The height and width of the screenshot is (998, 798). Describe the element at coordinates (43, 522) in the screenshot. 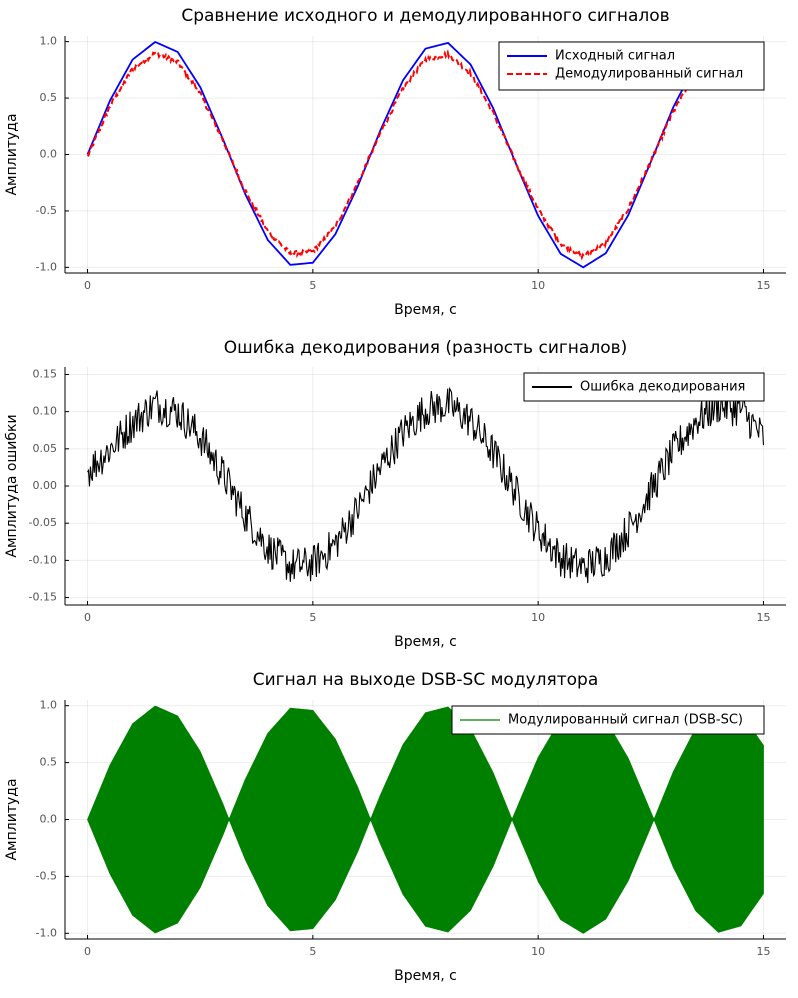

I see `y-tick-label: -0.05` at that location.